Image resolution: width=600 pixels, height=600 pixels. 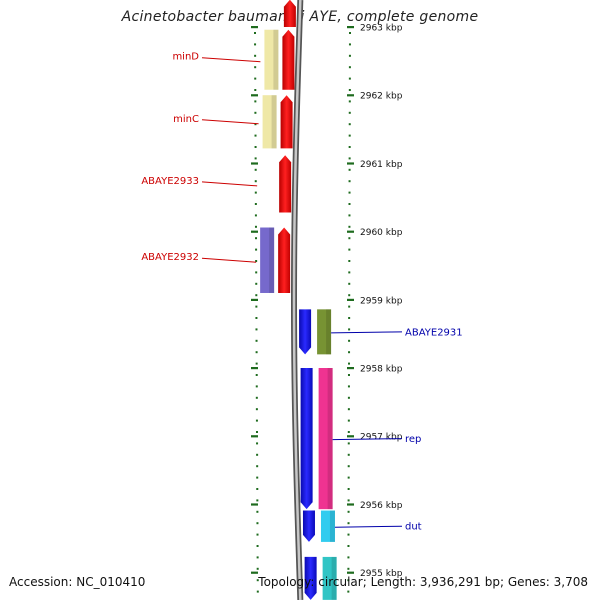 What do you see at coordinates (308, 526) in the screenshot?
I see `gene-arrow-dut` at bounding box center [308, 526].